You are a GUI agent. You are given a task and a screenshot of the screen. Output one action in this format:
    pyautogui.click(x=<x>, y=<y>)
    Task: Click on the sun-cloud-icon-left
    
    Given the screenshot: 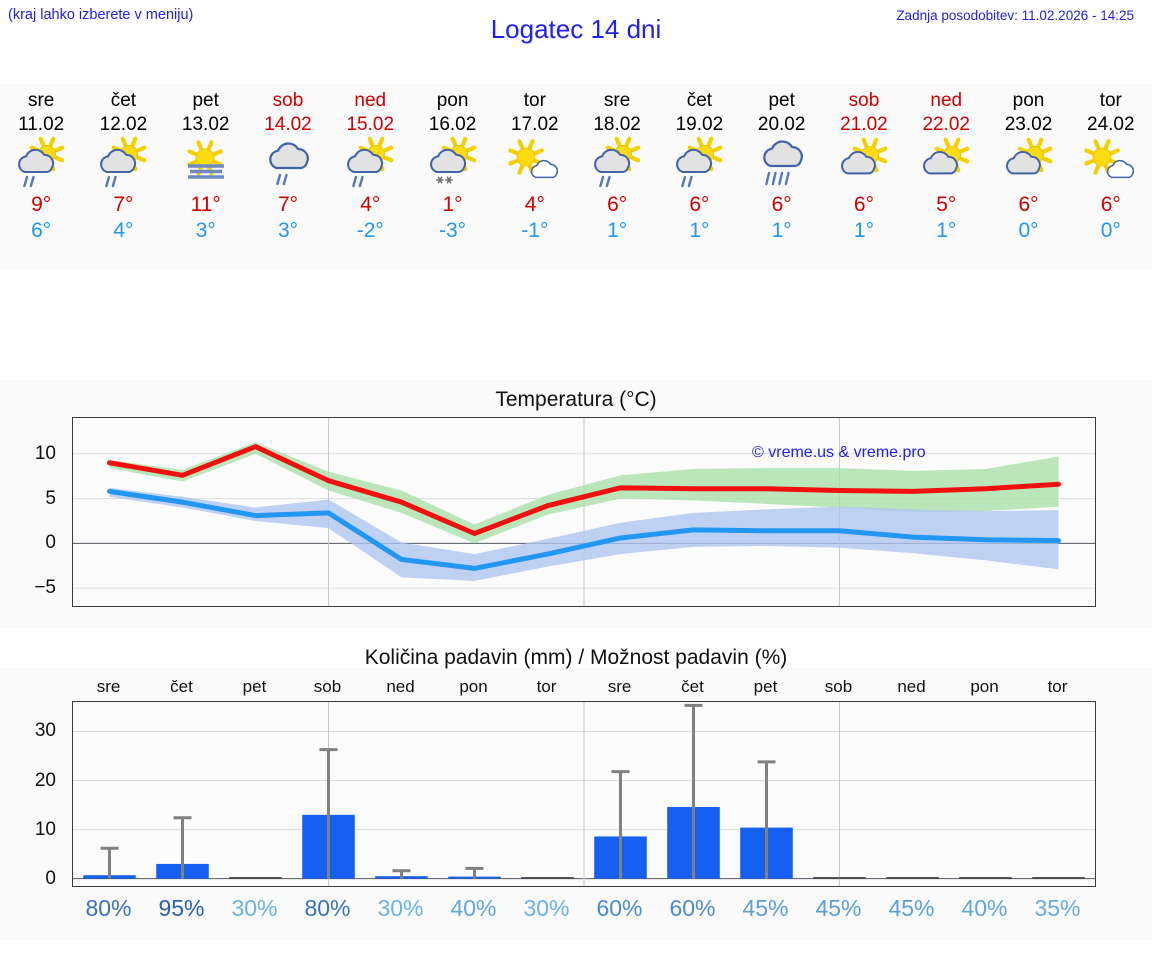 What is the action you would take?
    pyautogui.click(x=864, y=164)
    